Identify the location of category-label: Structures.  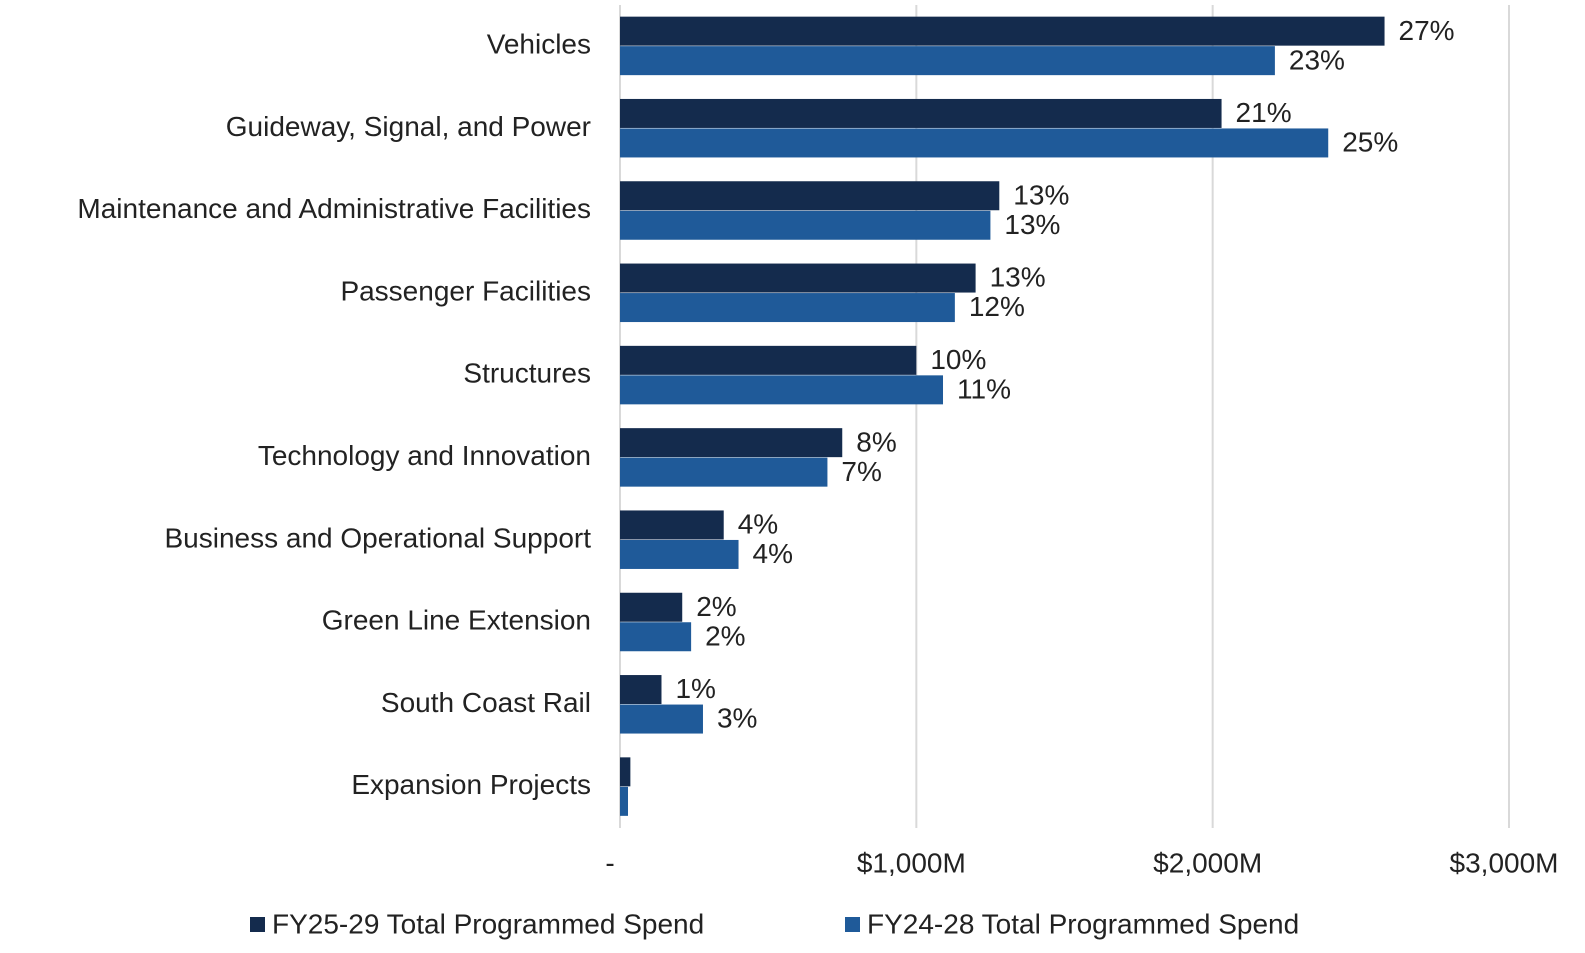
(527, 373).